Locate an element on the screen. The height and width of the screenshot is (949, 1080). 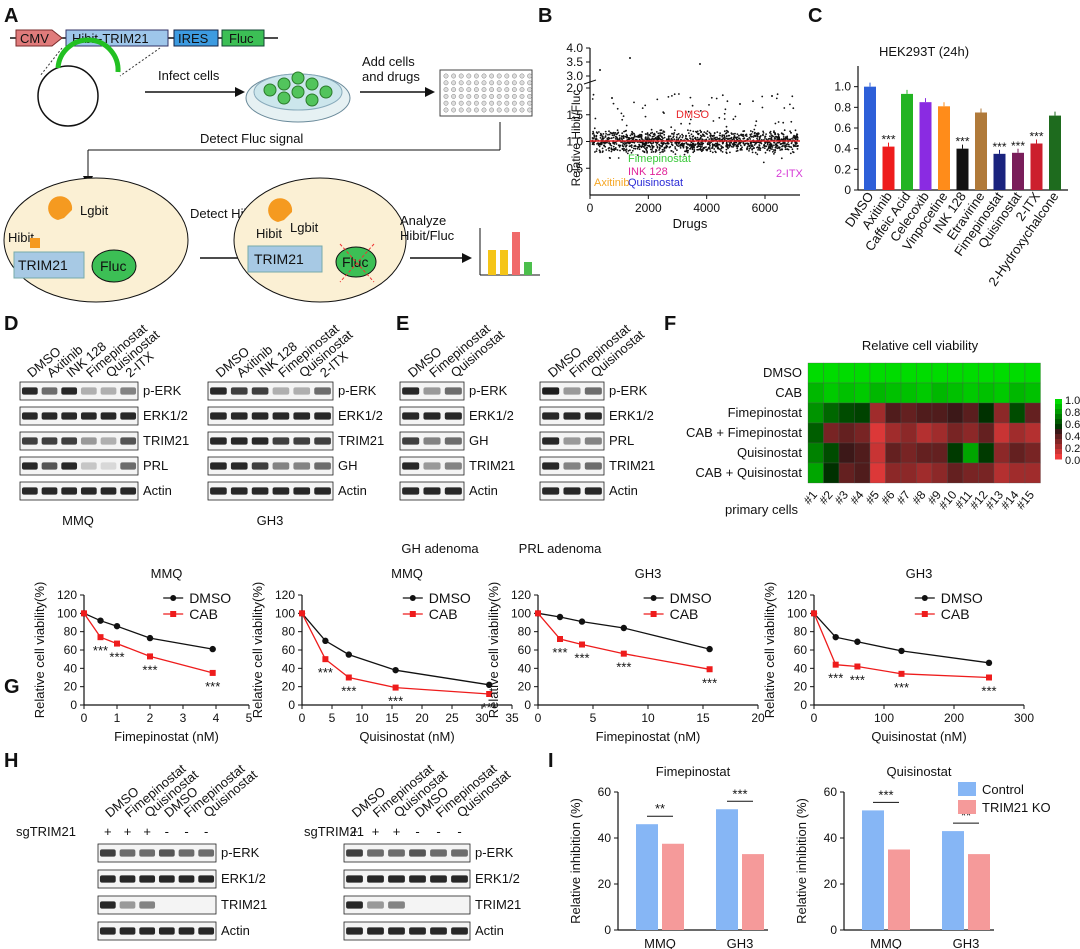
e-left-blot-row is located at coordinates (432, 391).